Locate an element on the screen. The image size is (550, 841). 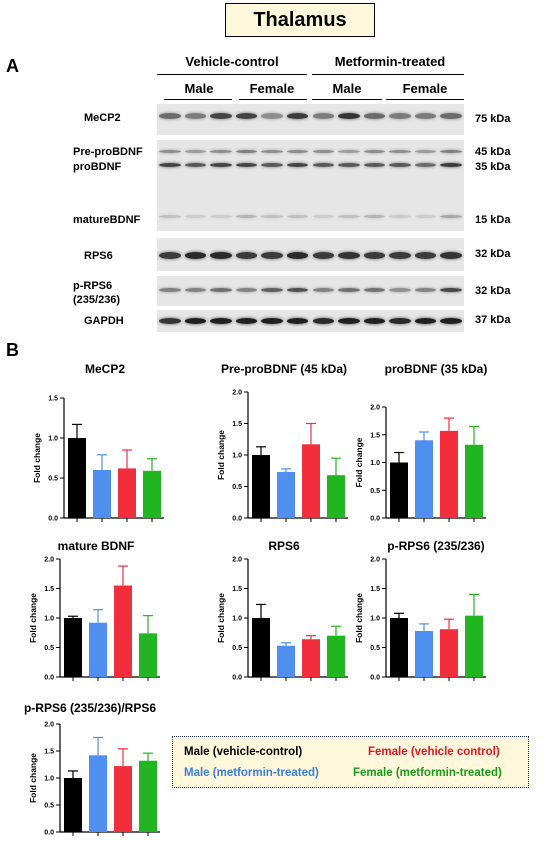
kda-gapdh: 37 kDa is located at coordinates (493, 320).